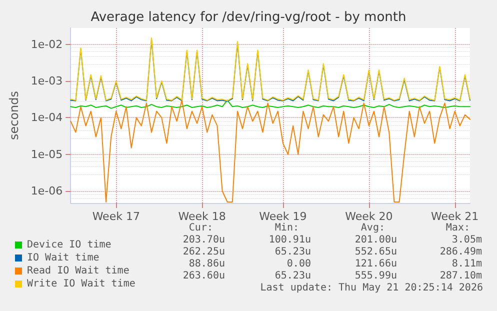 This screenshot has width=497, height=311. Describe the element at coordinates (461, 252) in the screenshot. I see `text: 286.49m` at that location.